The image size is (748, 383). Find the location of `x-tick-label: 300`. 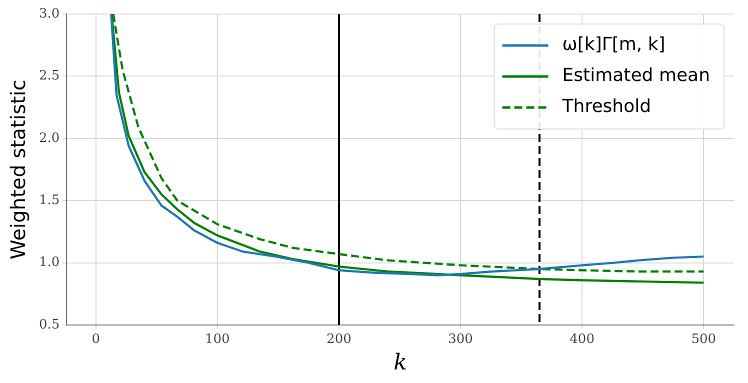

x-tick-label: 300 is located at coordinates (460, 340).